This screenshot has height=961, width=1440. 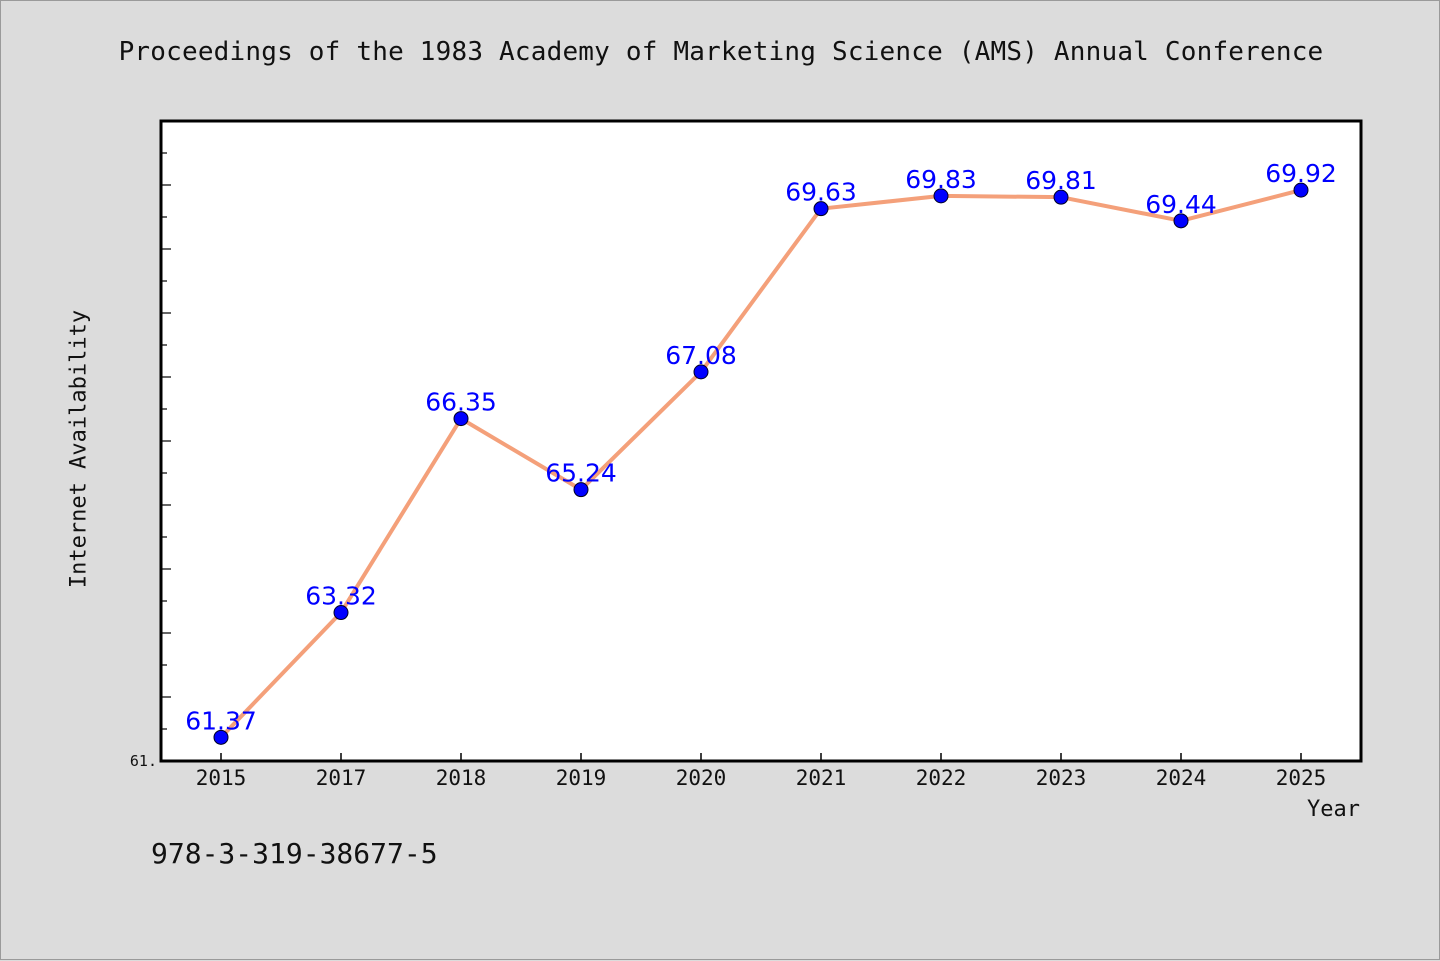 What do you see at coordinates (1301, 173) in the screenshot?
I see `data-label: 69.92` at bounding box center [1301, 173].